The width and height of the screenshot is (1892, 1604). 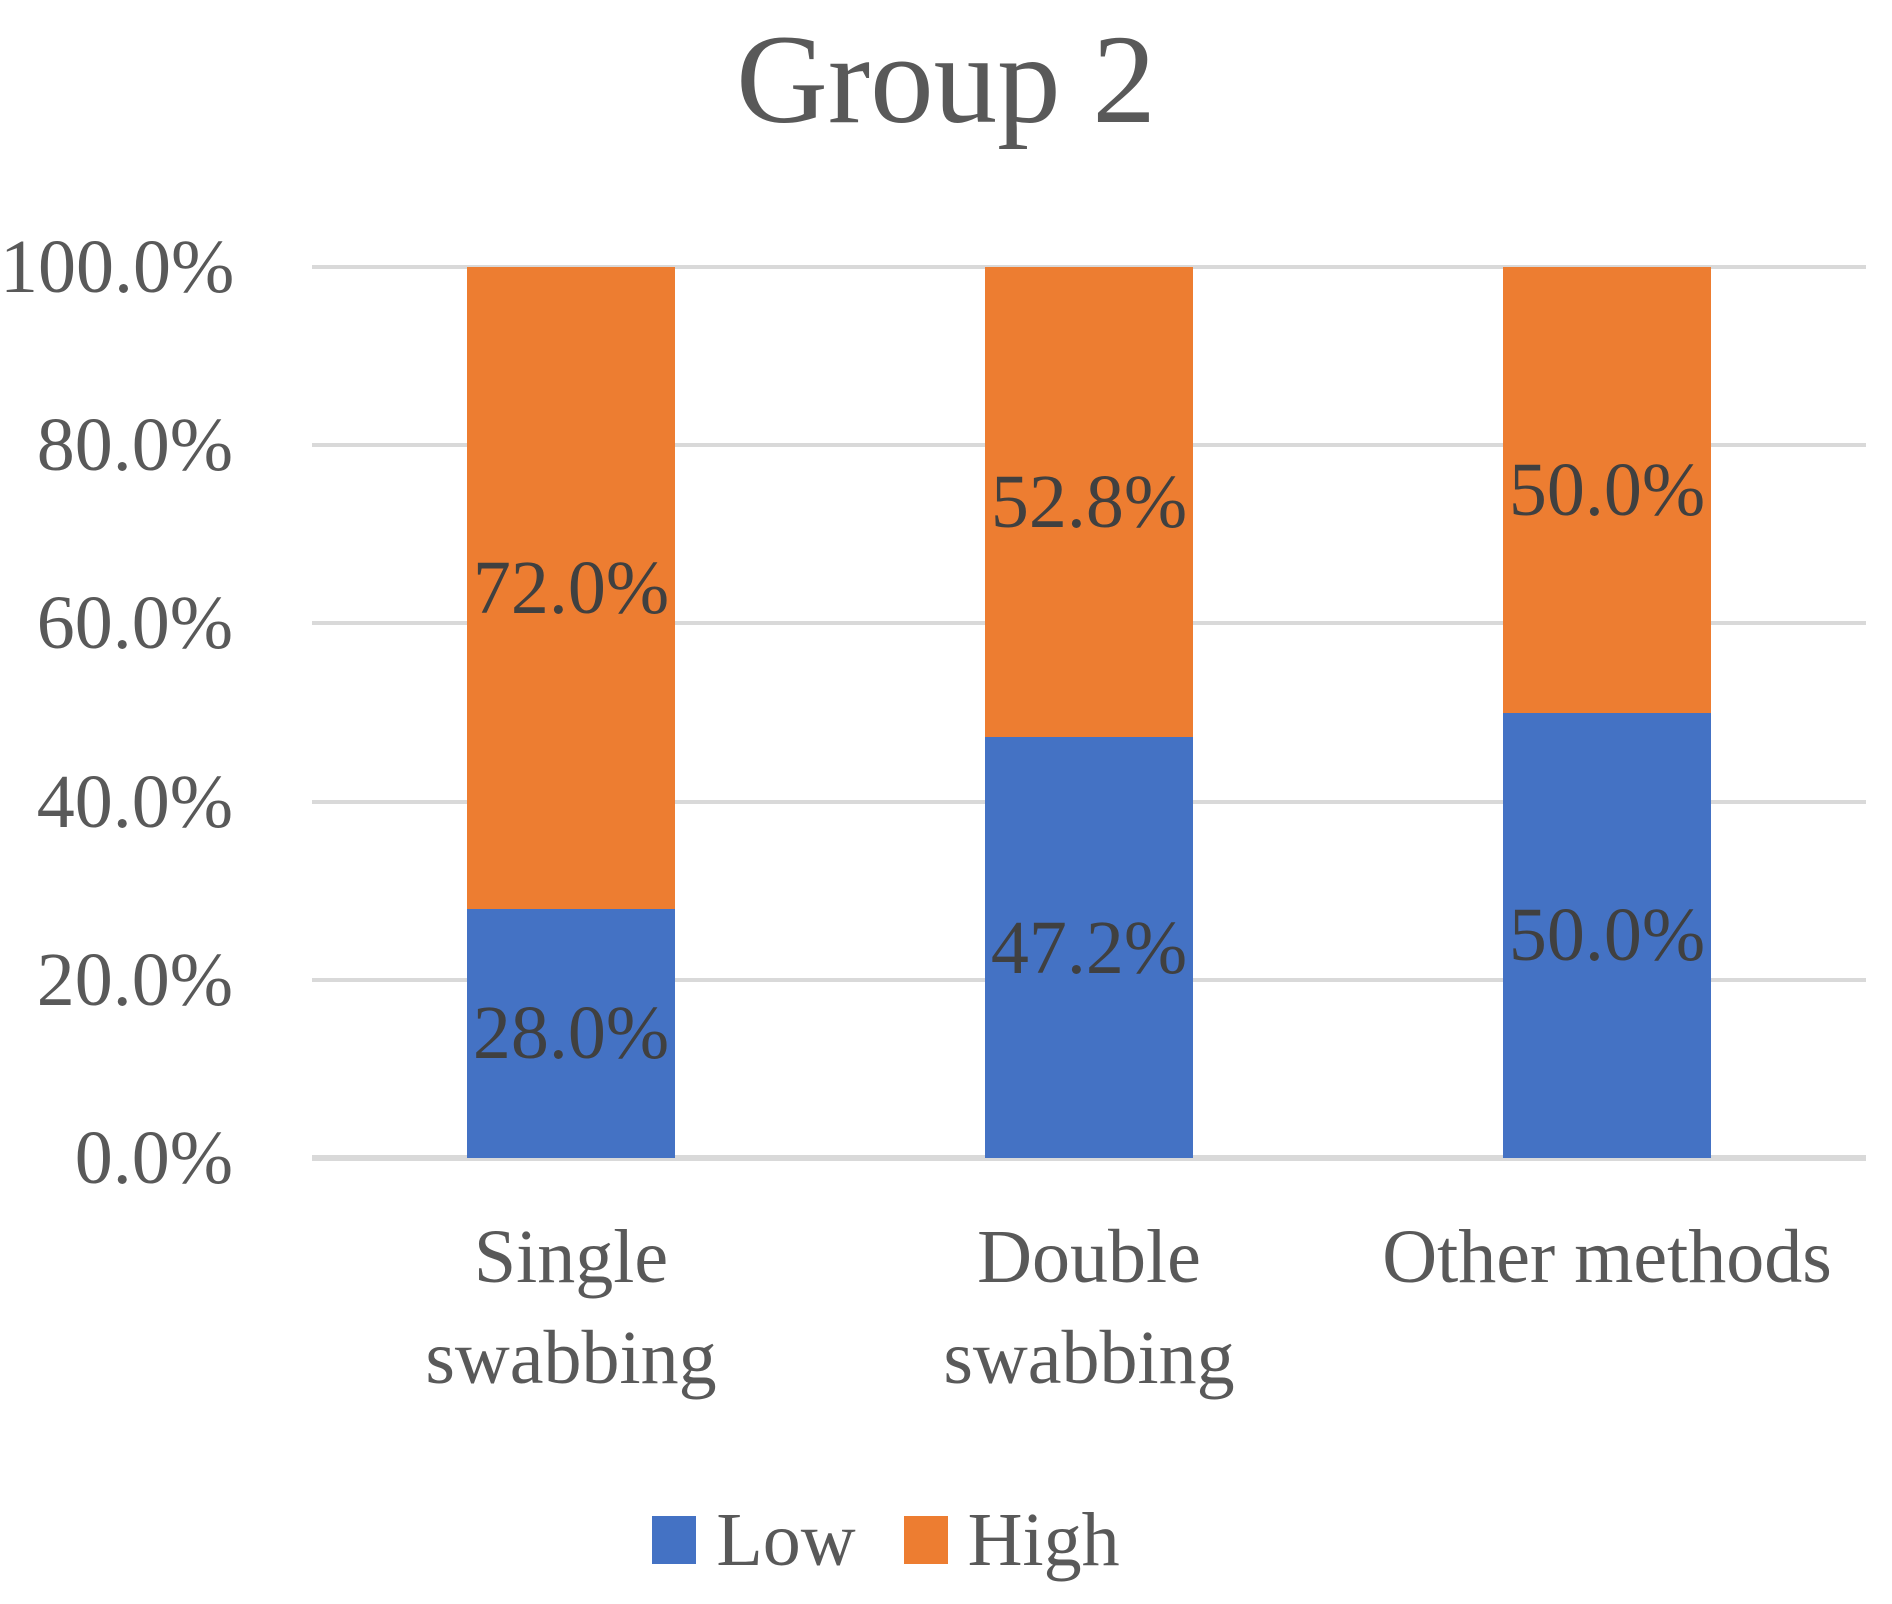 I want to click on bar-segment-low-double-swabbing, so click(x=1089, y=947).